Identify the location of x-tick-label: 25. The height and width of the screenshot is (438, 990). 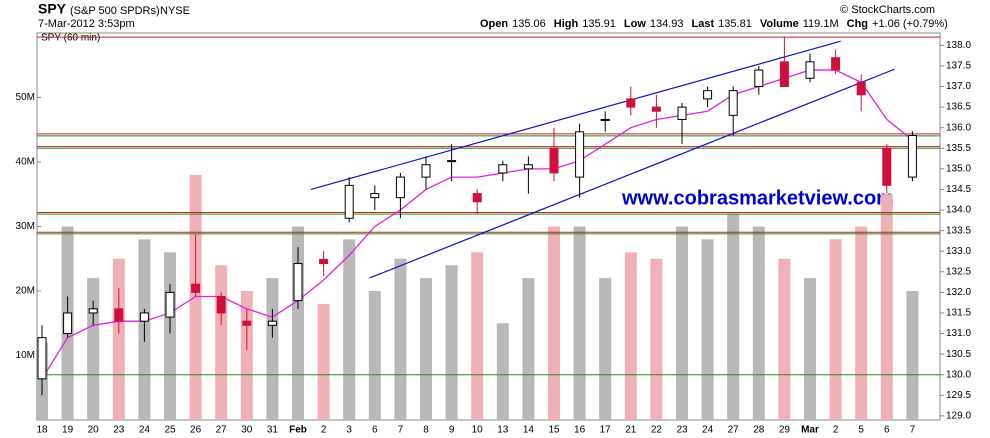
(170, 430).